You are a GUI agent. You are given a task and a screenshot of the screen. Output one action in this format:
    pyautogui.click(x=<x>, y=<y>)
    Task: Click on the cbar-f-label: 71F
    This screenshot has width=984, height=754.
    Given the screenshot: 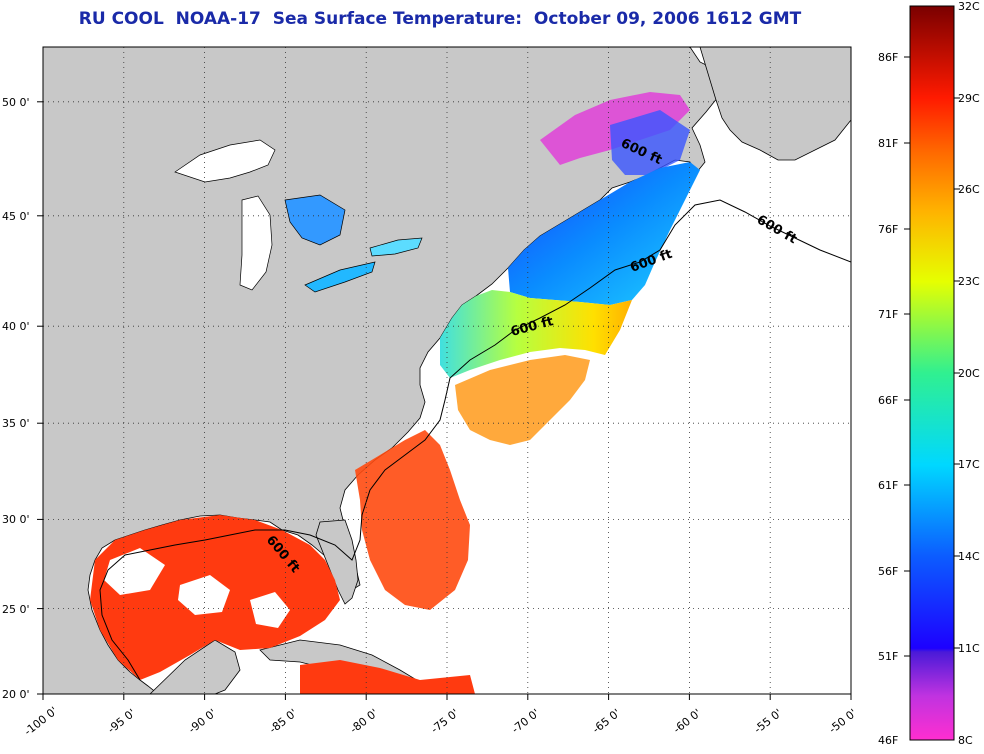 What is the action you would take?
    pyautogui.click(x=888, y=314)
    